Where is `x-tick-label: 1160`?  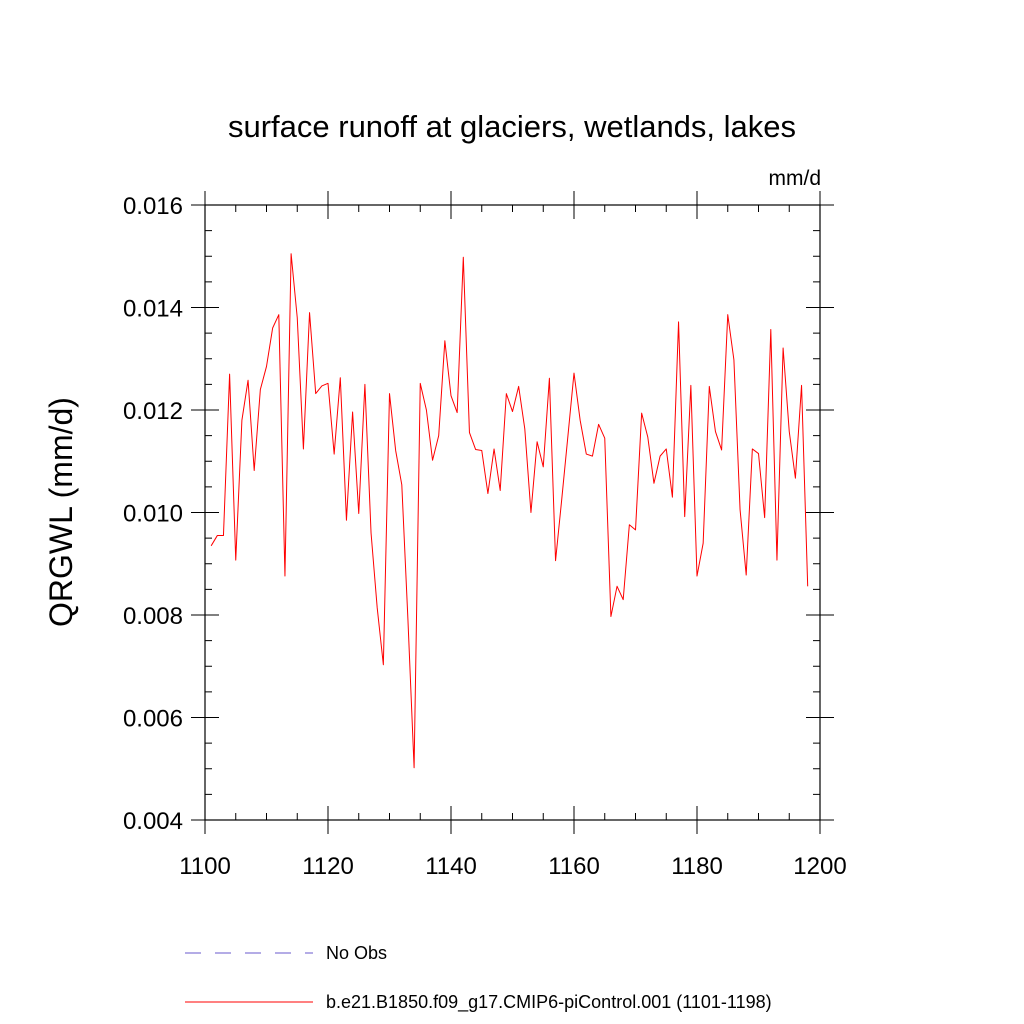 x-tick-label: 1160 is located at coordinates (574, 866).